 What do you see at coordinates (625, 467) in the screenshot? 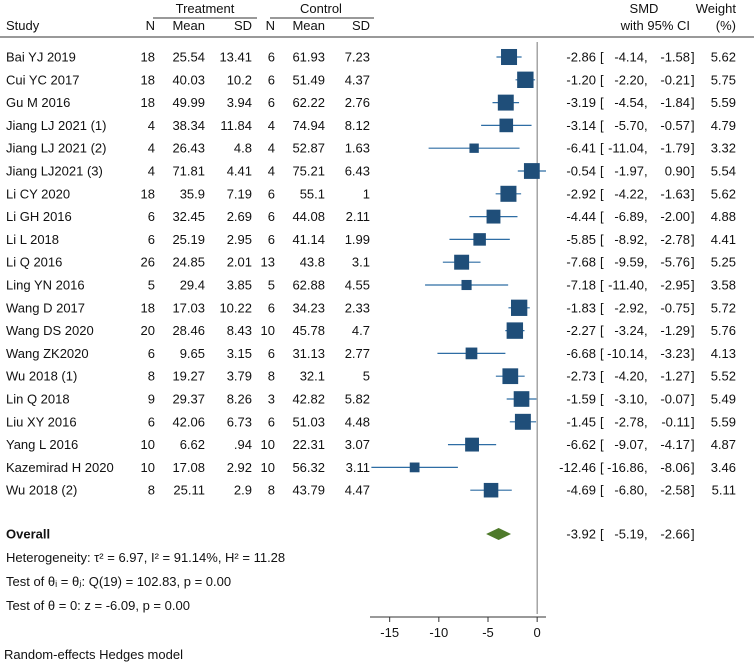
I see `ci-lower-value: -16.86` at bounding box center [625, 467].